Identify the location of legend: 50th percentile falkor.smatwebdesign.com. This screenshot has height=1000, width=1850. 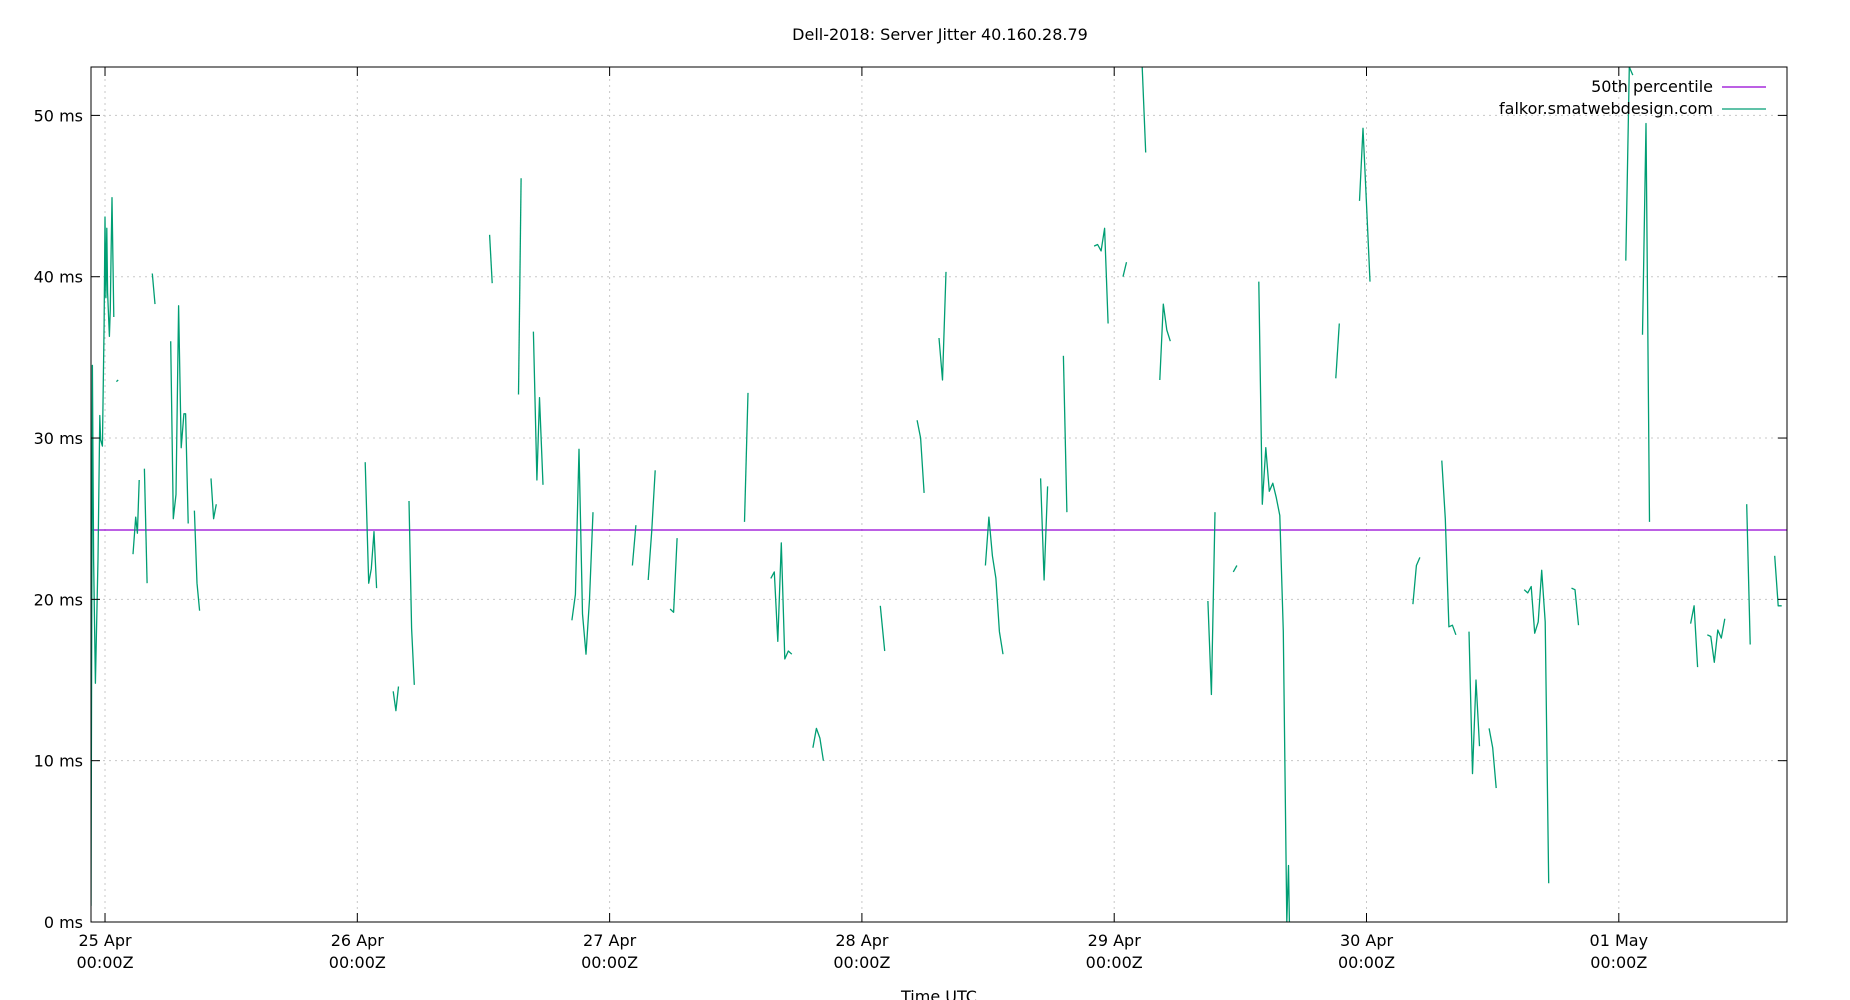
(1632, 97).